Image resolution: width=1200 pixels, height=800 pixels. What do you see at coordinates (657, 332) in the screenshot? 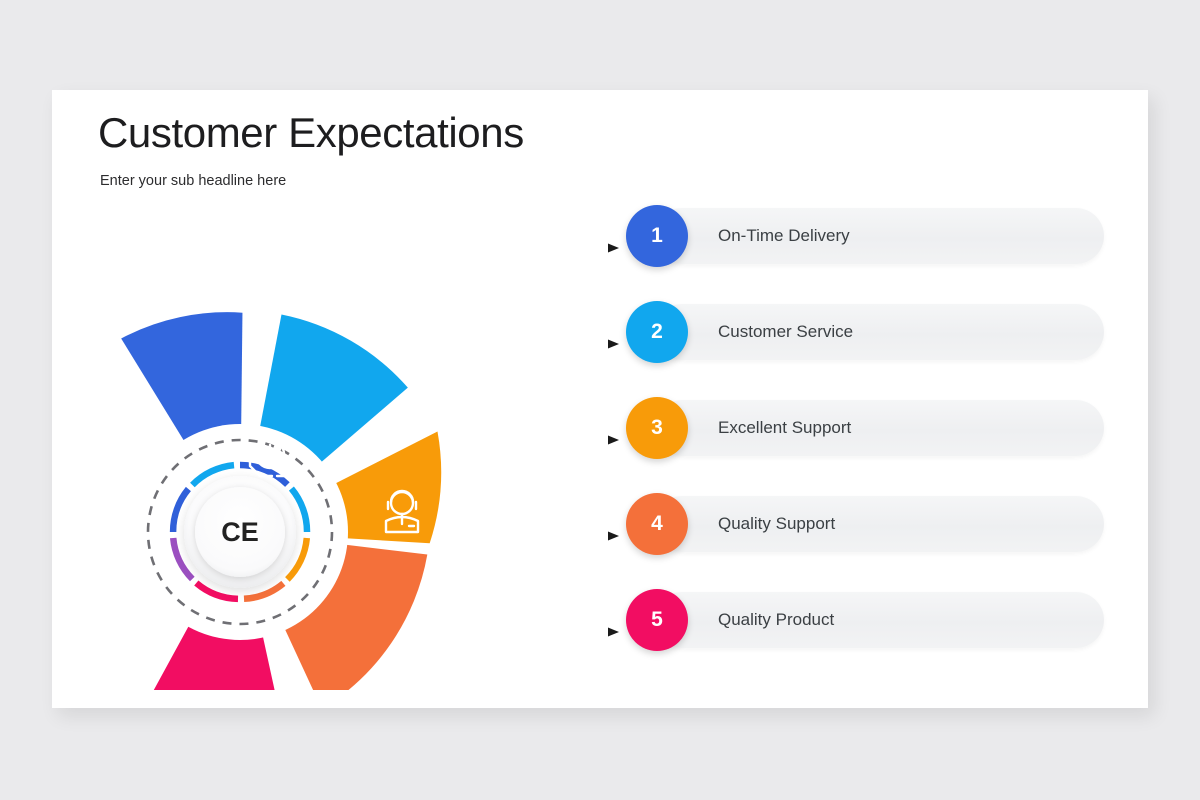
I see `legend-badge-2: 2` at bounding box center [657, 332].